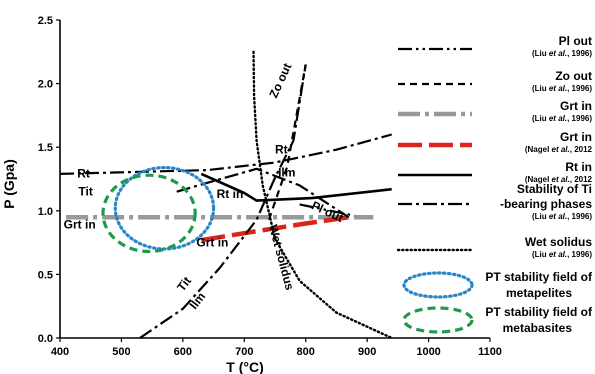 Image resolution: width=595 pixels, height=374 pixels. What do you see at coordinates (575, 41) in the screenshot?
I see `legend-label: Pl out` at bounding box center [575, 41].